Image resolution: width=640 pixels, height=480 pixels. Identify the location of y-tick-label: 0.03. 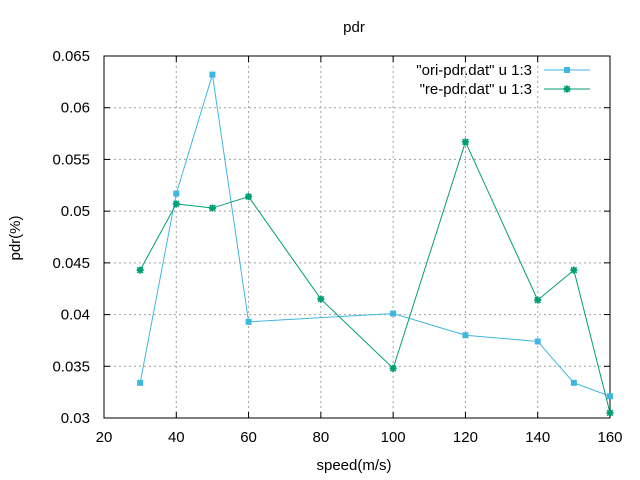
(75, 418).